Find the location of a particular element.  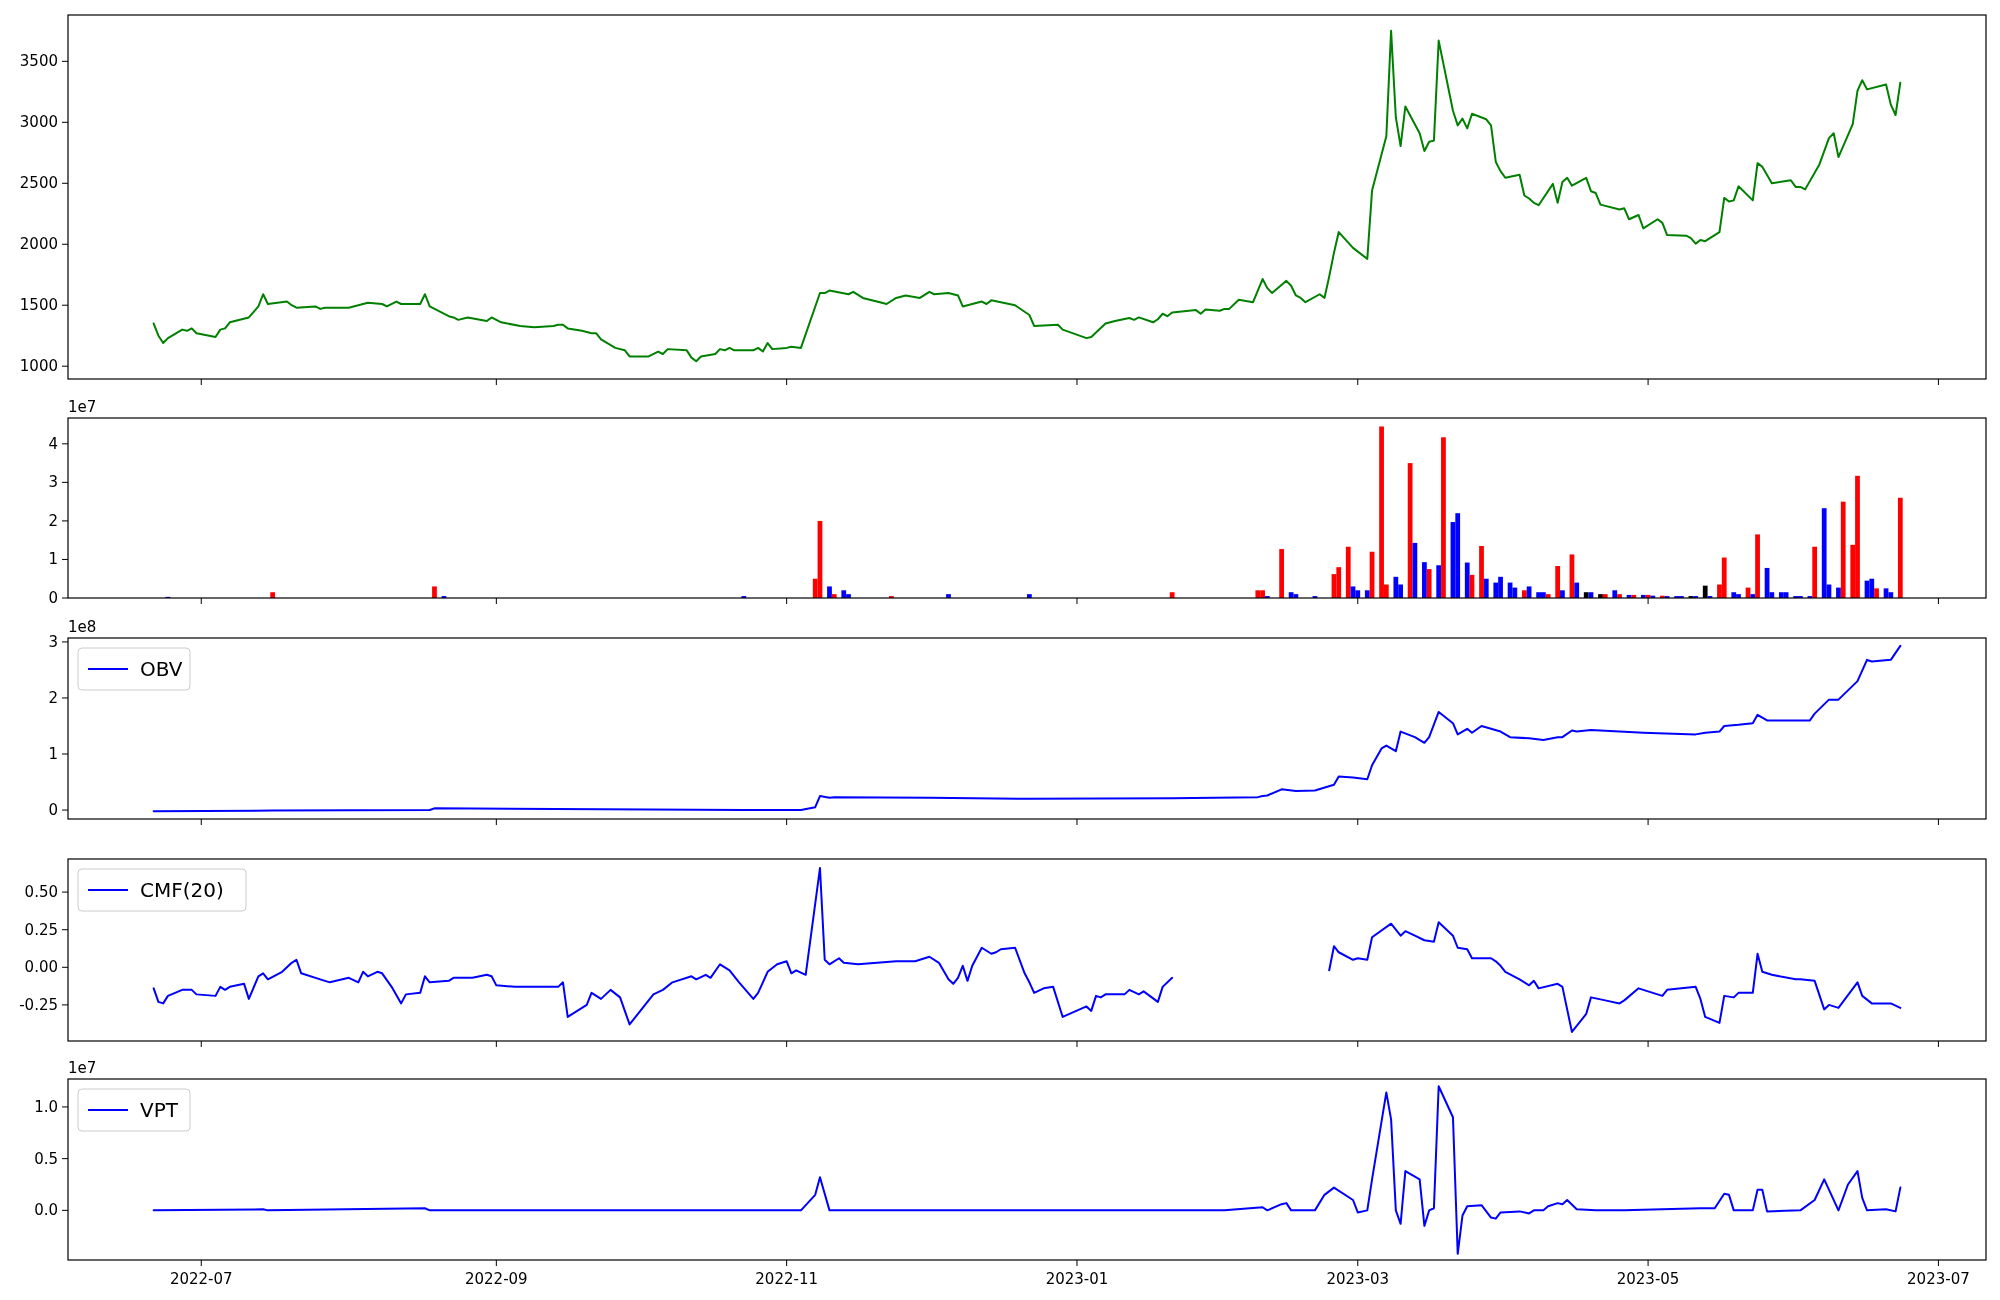

y-tick-label: 2000 is located at coordinates (38, 244).